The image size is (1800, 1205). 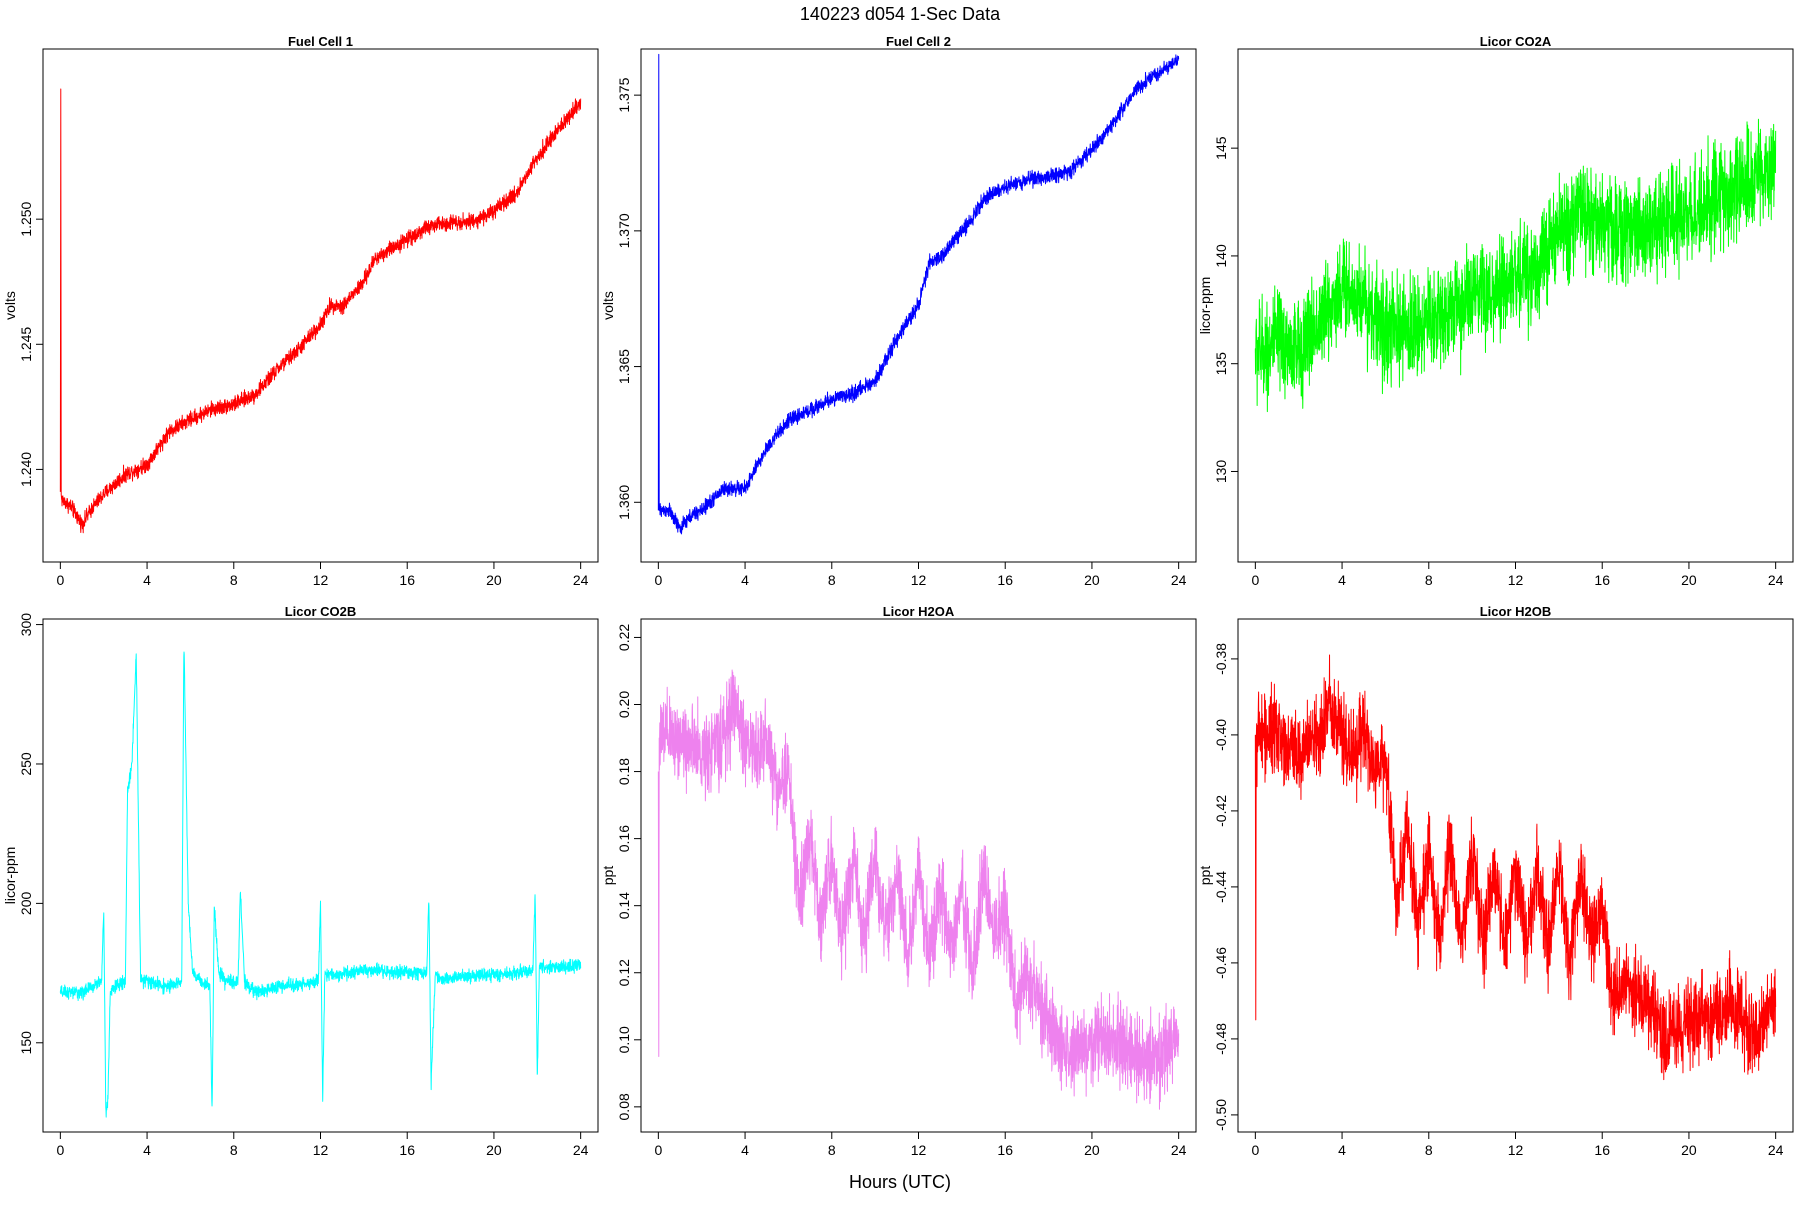 I want to click on plot-frame, so click(x=320, y=305).